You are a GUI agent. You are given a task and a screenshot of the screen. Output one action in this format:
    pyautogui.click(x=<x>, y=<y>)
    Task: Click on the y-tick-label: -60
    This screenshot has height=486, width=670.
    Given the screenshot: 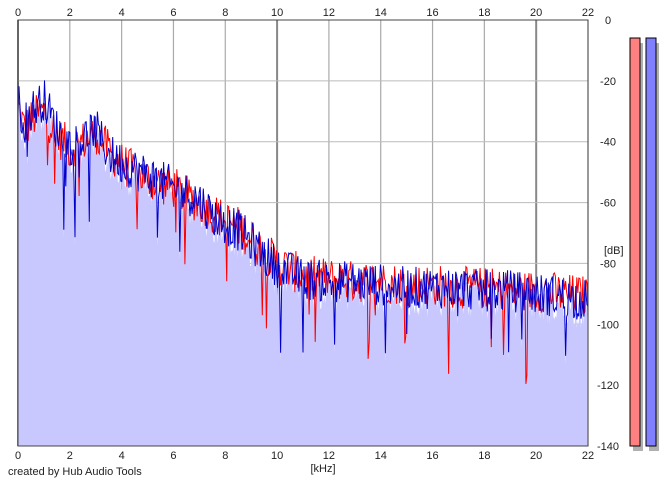 What is the action you would take?
    pyautogui.click(x=608, y=204)
    